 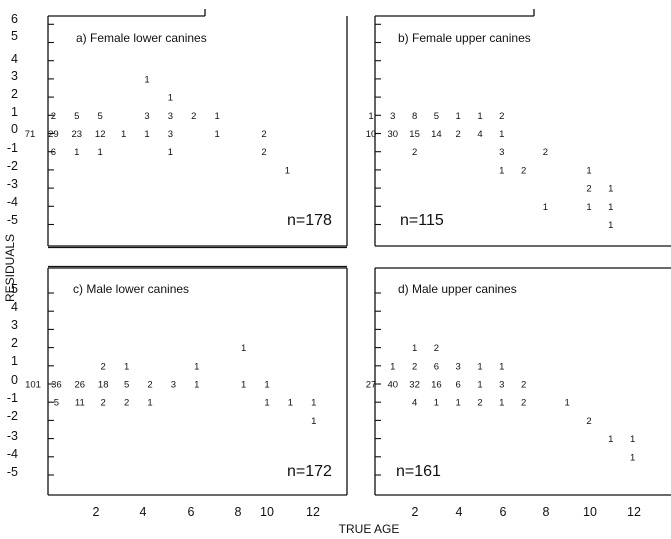 What do you see at coordinates (14, 19) in the screenshot?
I see `y-tick-label: 6` at bounding box center [14, 19].